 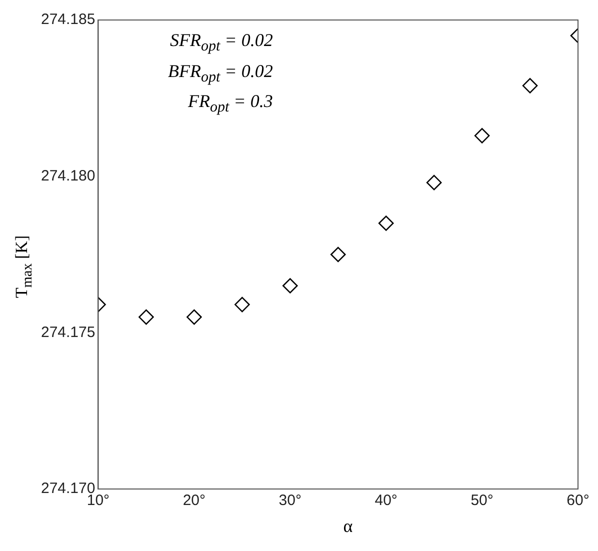 What do you see at coordinates (290, 501) in the screenshot?
I see `x-tick-label: 30°` at bounding box center [290, 501].